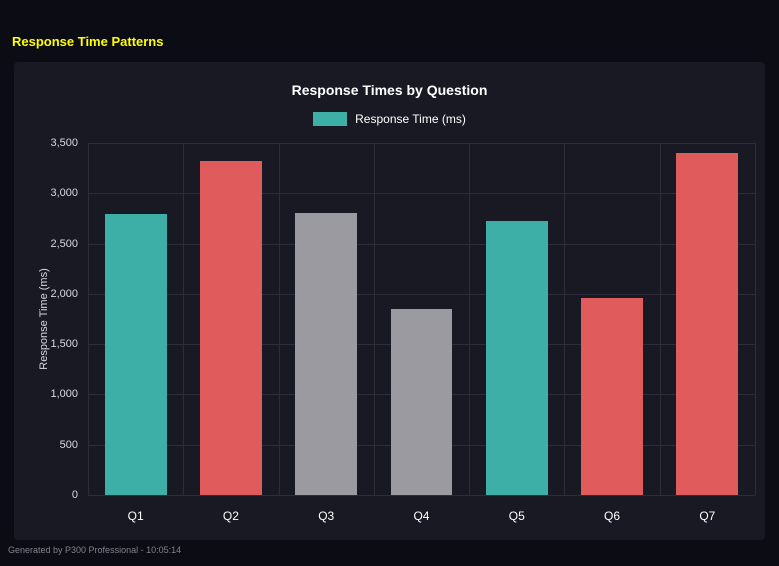 The image size is (779, 566). What do you see at coordinates (230, 328) in the screenshot?
I see `bar-q2` at bounding box center [230, 328].